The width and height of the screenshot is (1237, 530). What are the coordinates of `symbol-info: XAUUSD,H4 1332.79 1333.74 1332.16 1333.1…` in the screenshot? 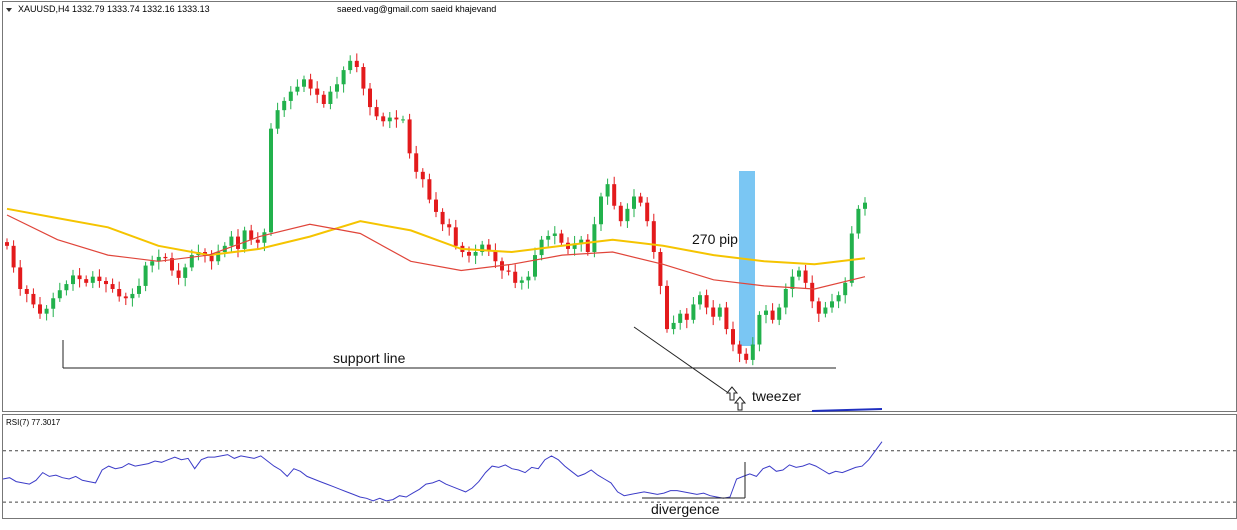 It's located at (114, 9).